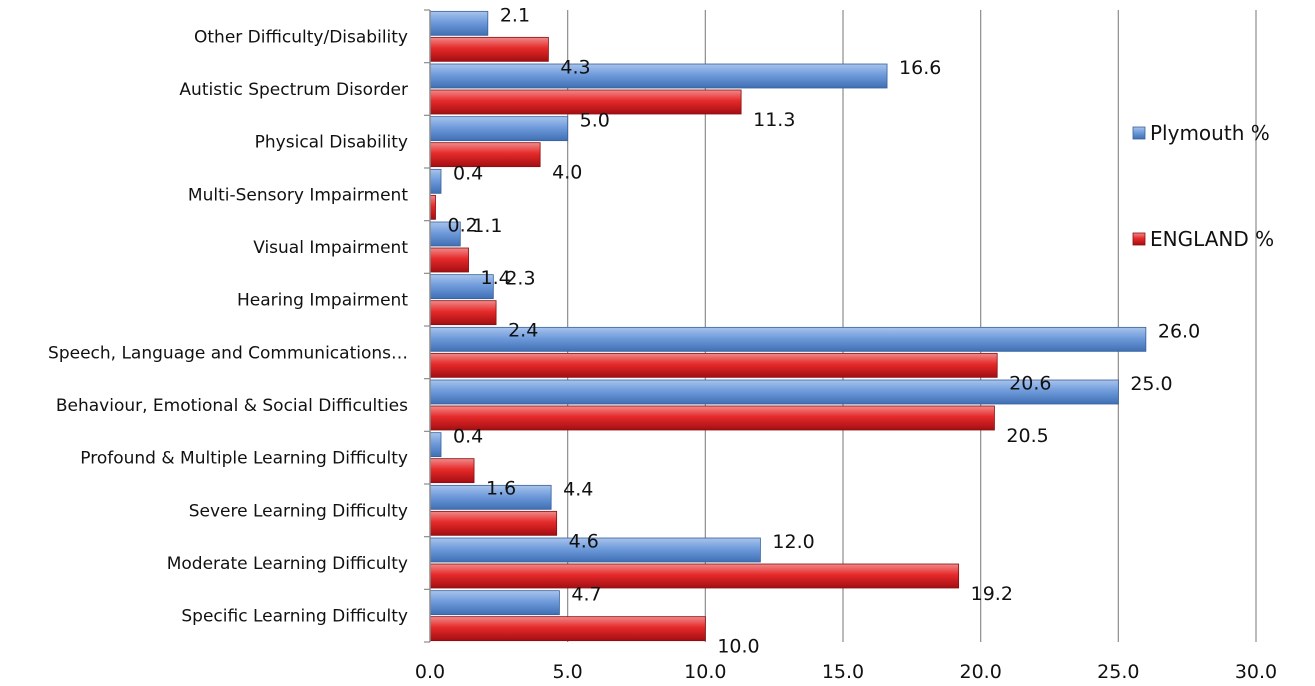 The image size is (1315, 686). I want to click on category-label: Other Difficulty/Disability, so click(301, 37).